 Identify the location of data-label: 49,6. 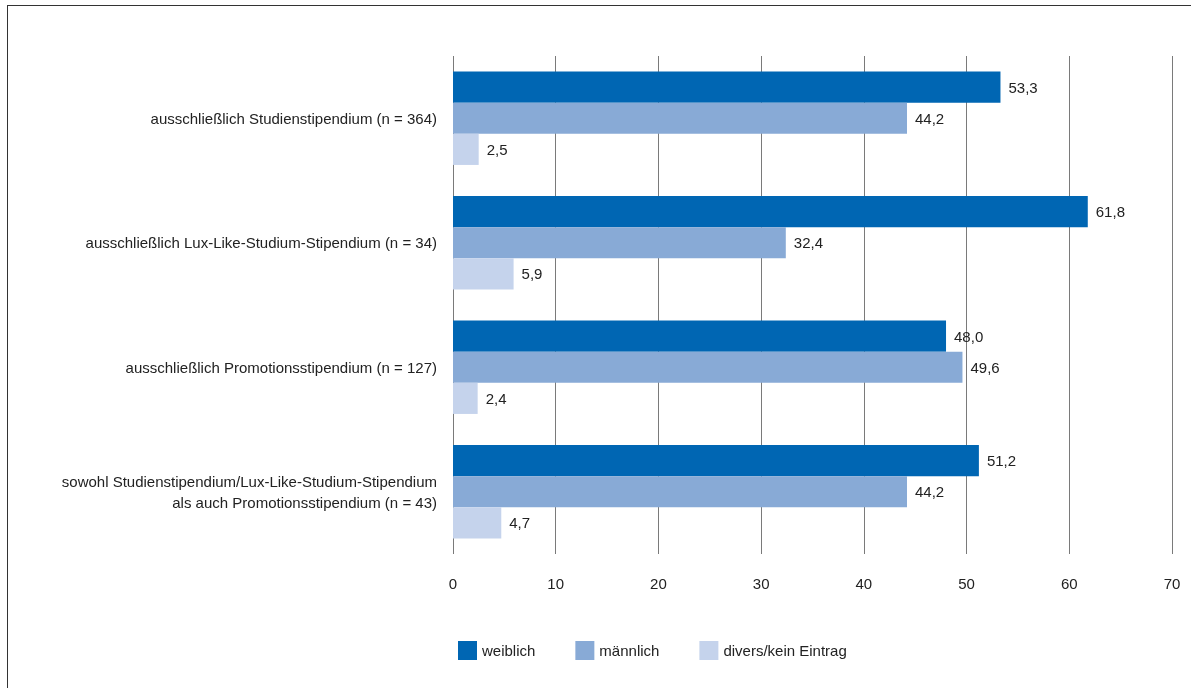
(985, 367).